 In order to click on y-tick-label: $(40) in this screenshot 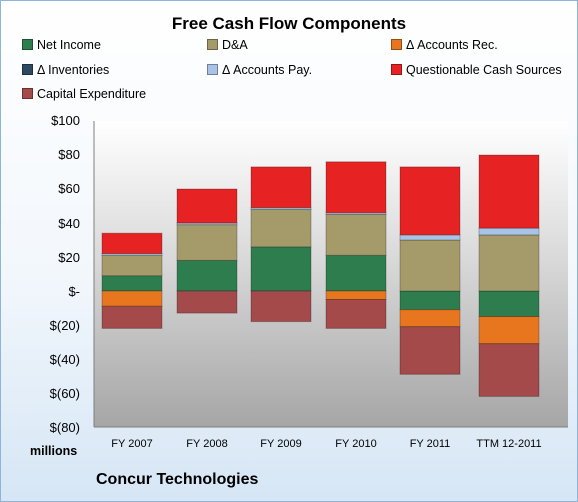, I will do `click(64, 359)`.